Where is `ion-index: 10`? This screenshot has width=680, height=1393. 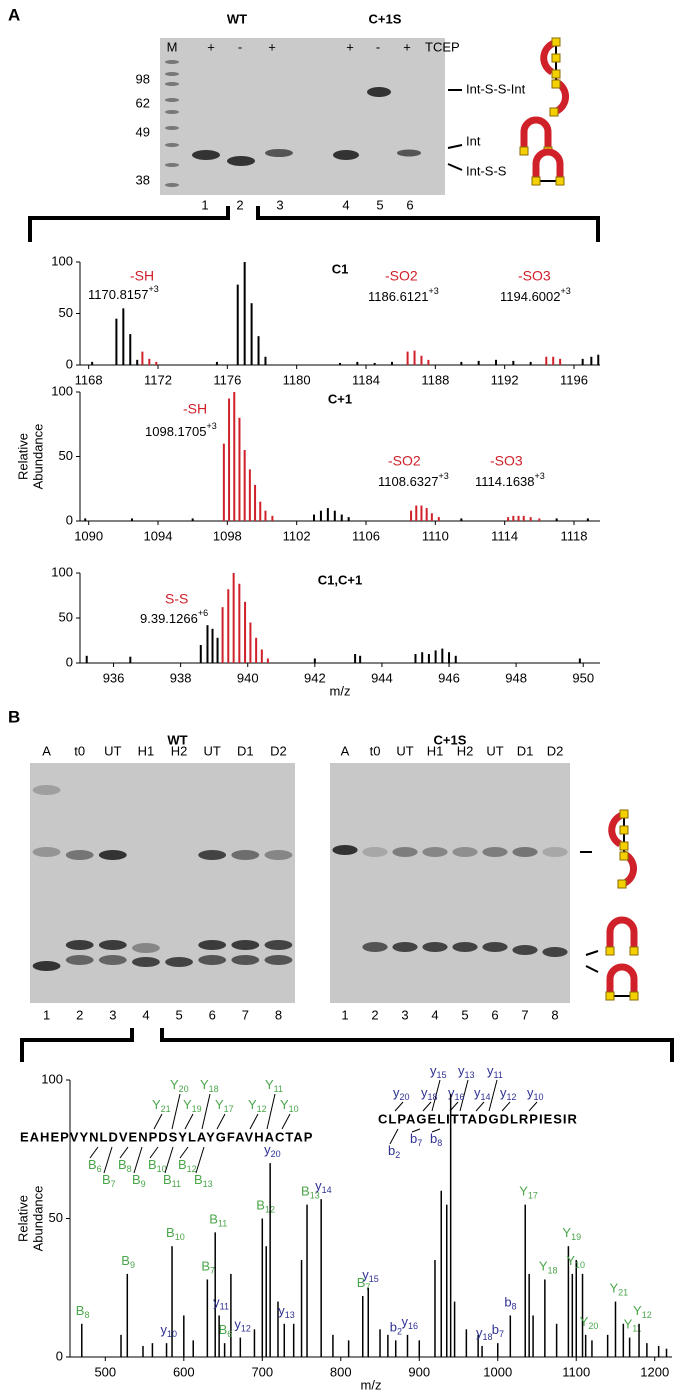
ion-index: 10 is located at coordinates (162, 1169).